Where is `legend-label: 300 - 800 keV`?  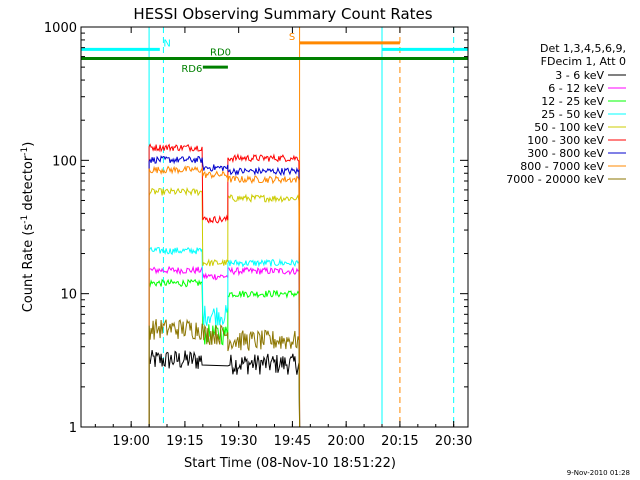
legend-label: 300 - 800 keV is located at coordinates (565, 153).